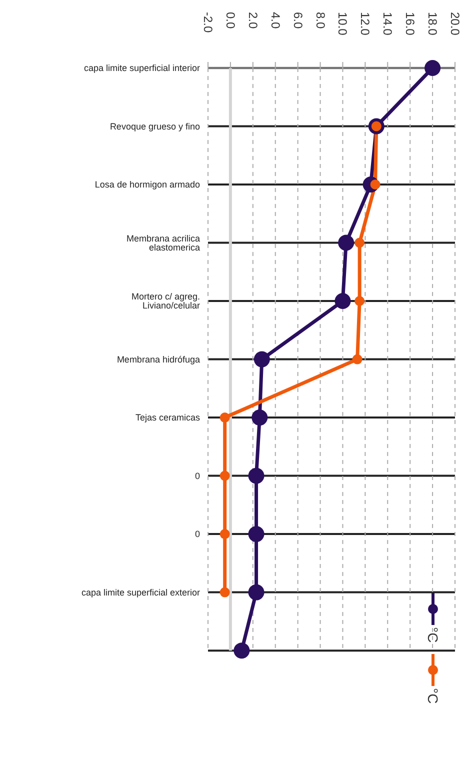  What do you see at coordinates (387, 24) in the screenshot?
I see `x-tick-label: 14.0` at bounding box center [387, 24].